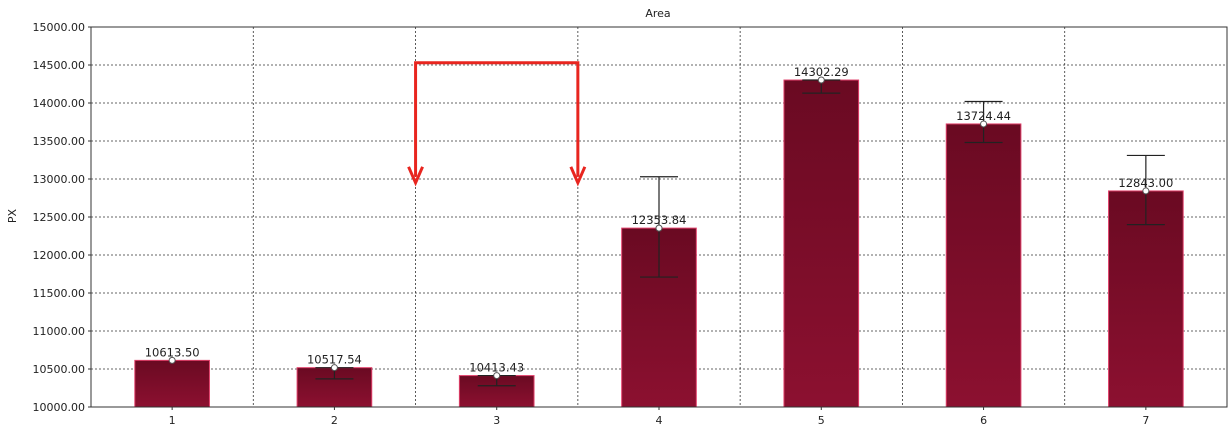 The height and width of the screenshot is (432, 1232). What do you see at coordinates (821, 72) in the screenshot?
I see `value-label-5: 14302.29` at bounding box center [821, 72].